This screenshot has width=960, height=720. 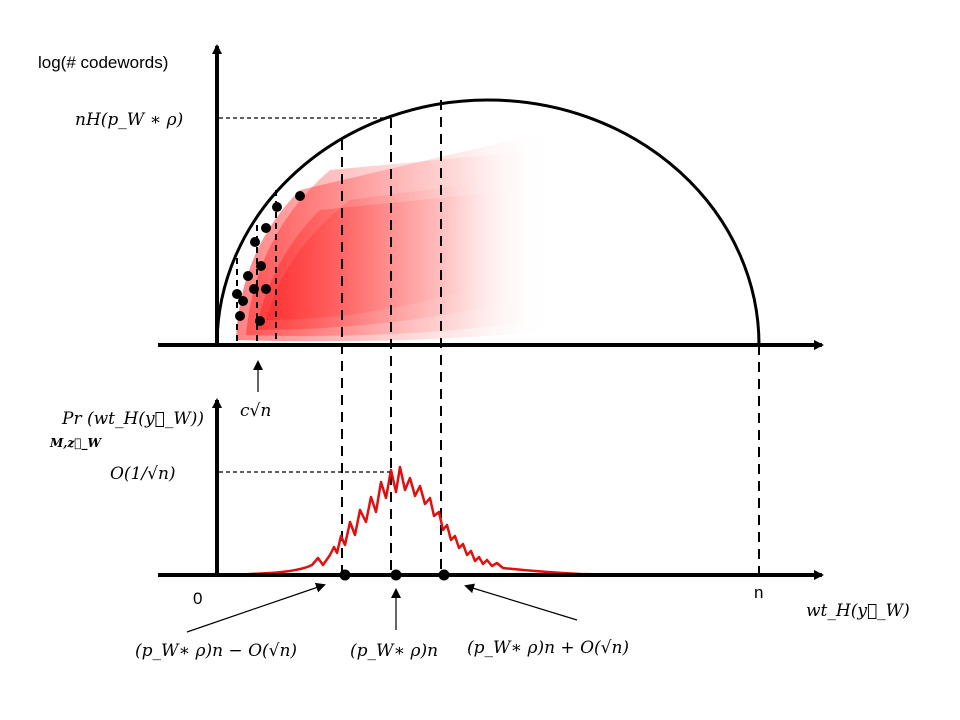 What do you see at coordinates (197, 598) in the screenshot?
I see `origin-label: 0` at bounding box center [197, 598].